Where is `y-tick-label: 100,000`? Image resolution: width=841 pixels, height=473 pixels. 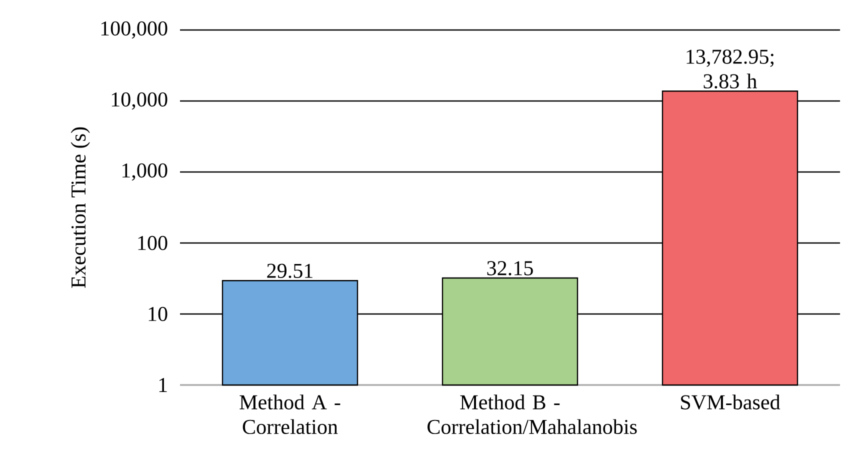 y-tick-label: 100,000 is located at coordinates (134, 30).